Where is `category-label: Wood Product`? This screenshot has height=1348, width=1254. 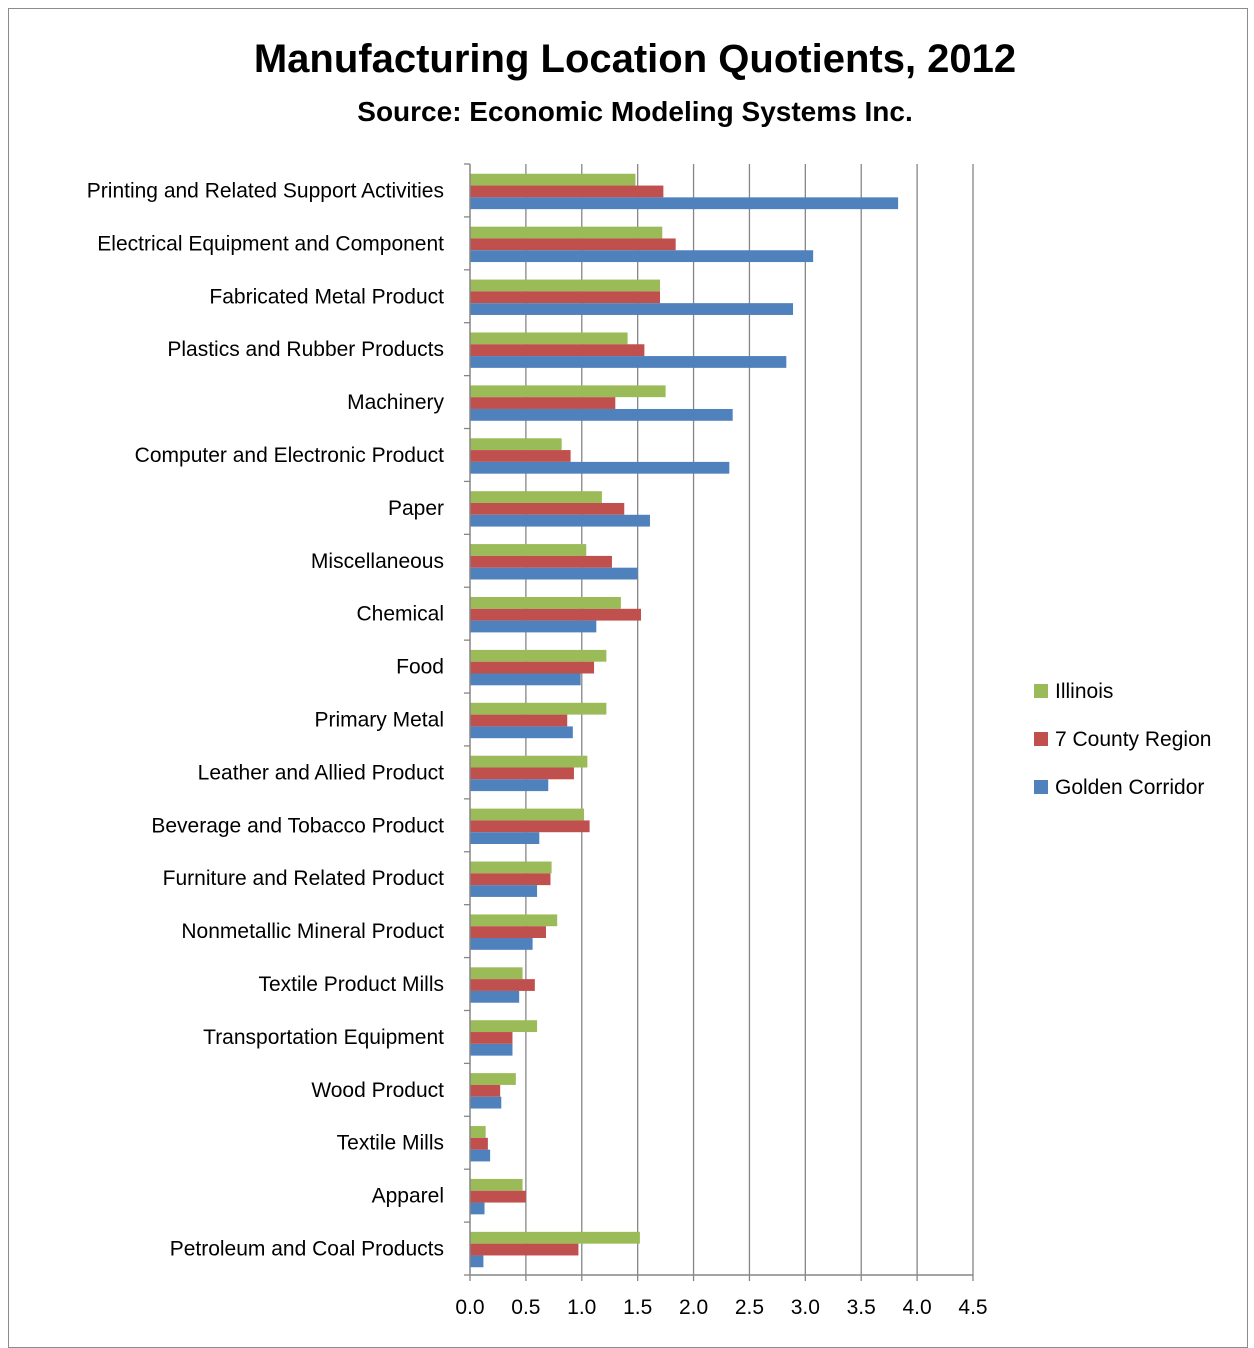
category-label: Wood Product is located at coordinates (377, 1090).